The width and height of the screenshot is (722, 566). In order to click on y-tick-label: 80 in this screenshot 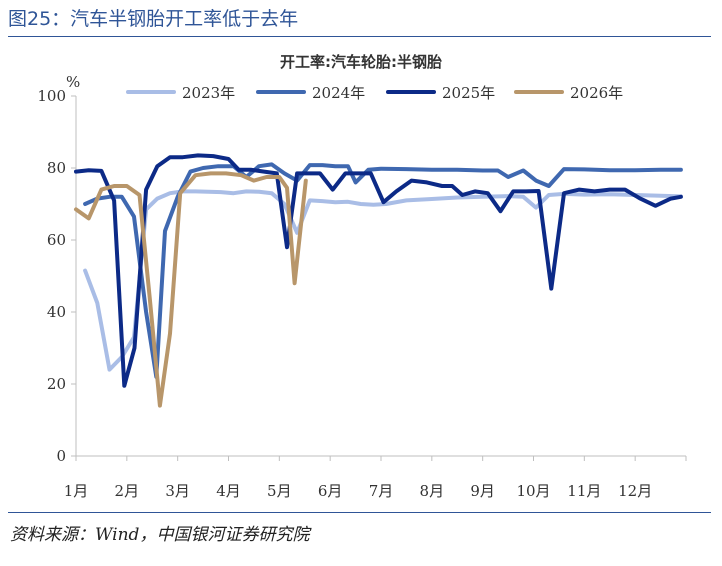, I will do `click(56, 168)`.